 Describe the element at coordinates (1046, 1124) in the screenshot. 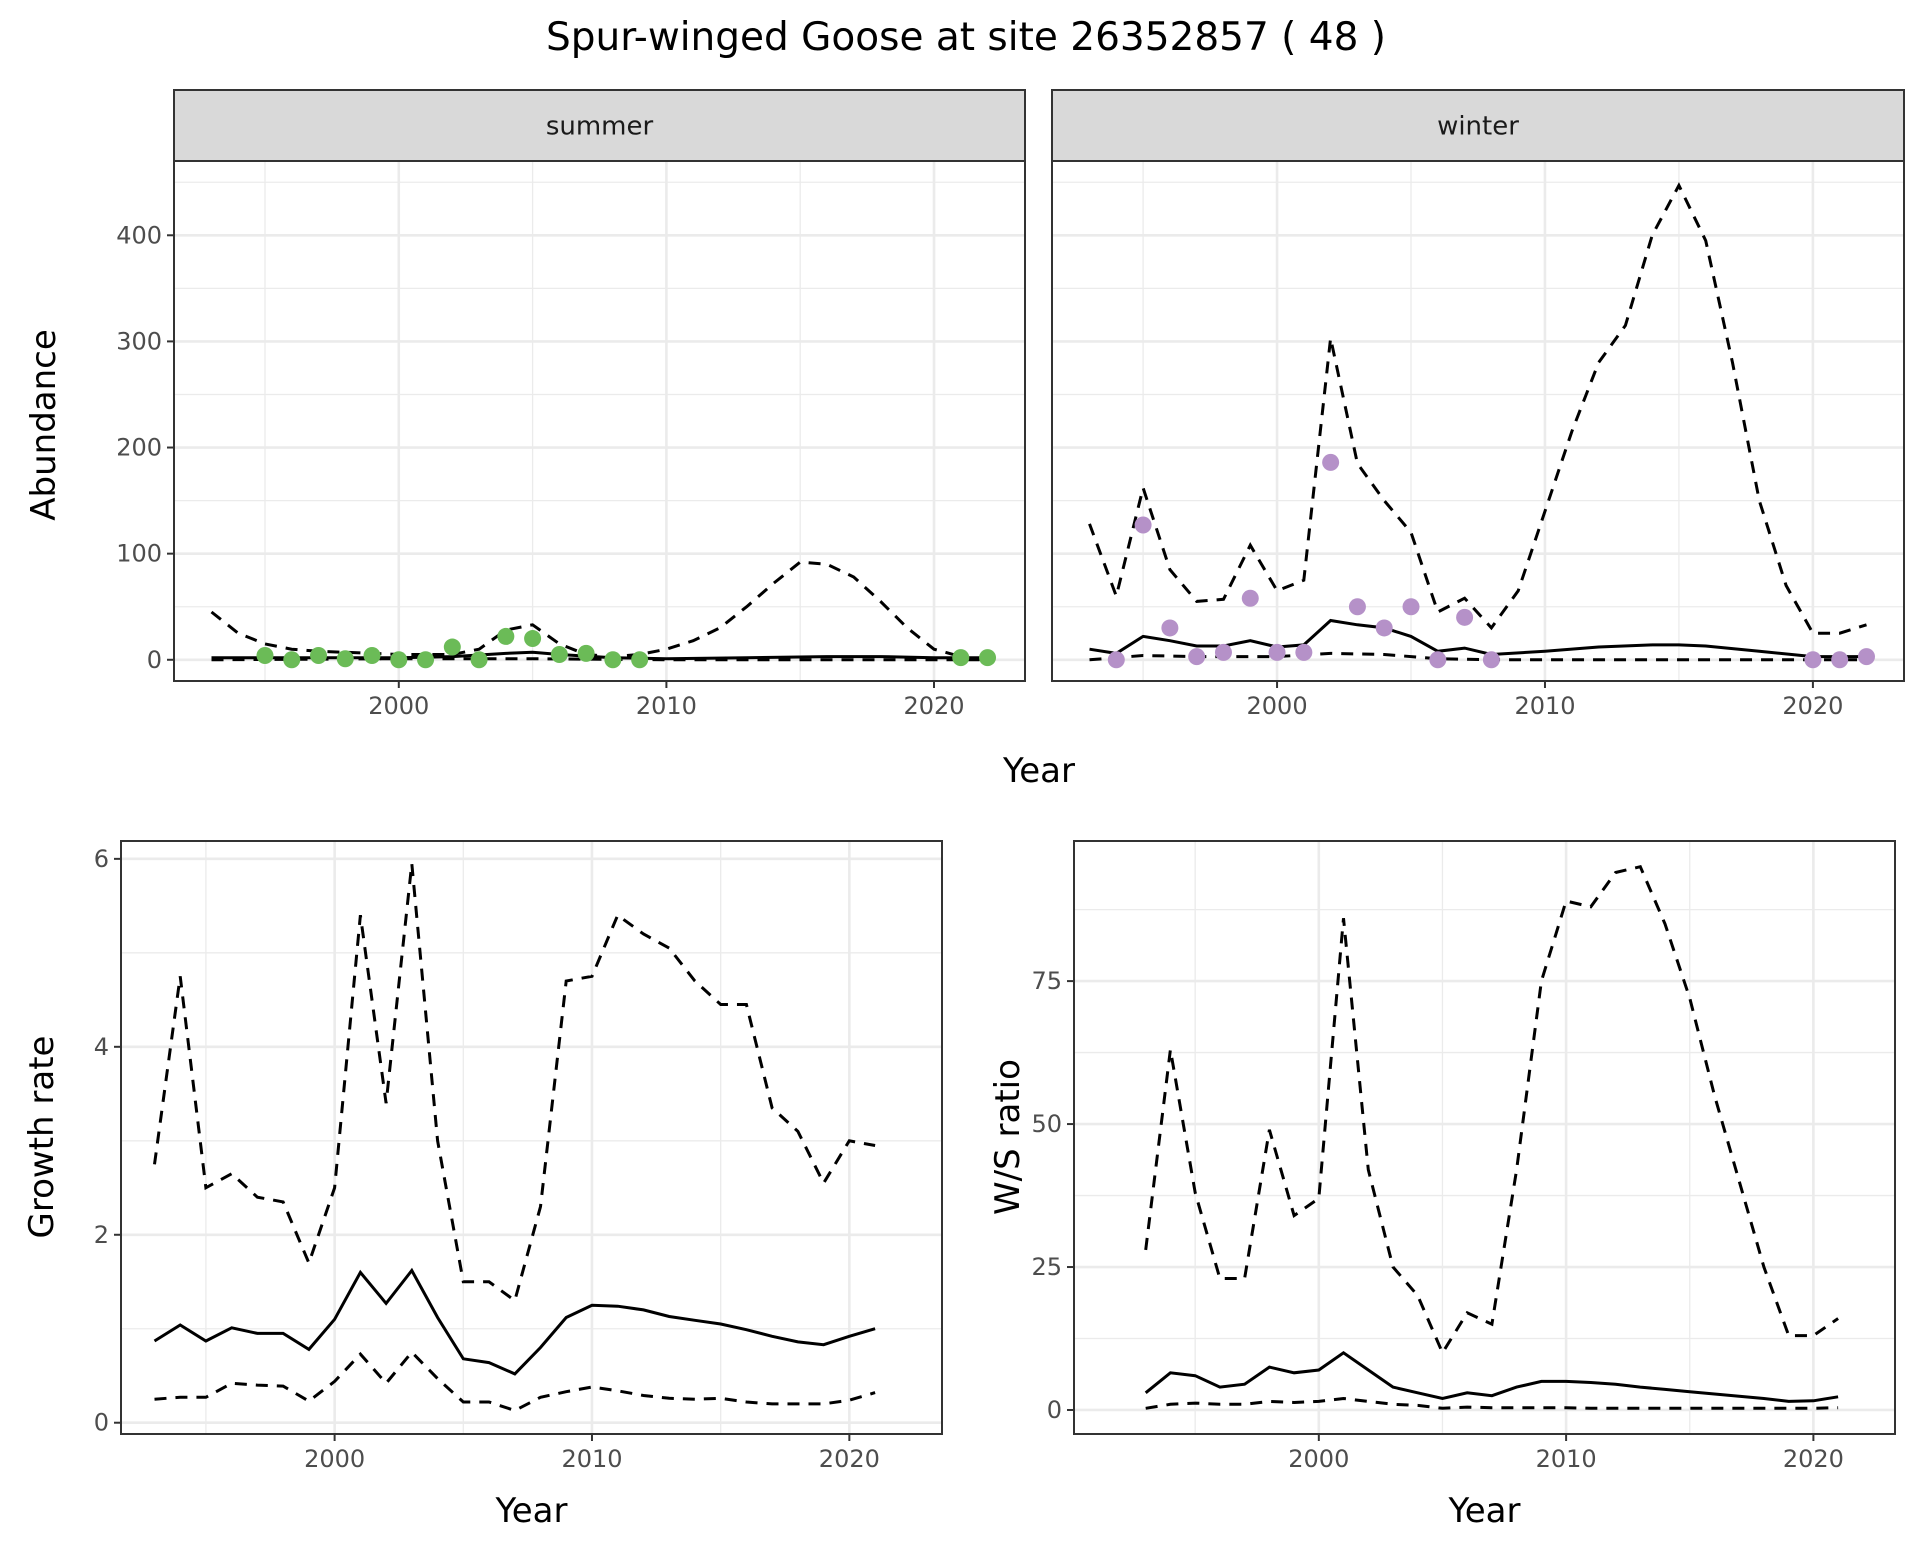

I see `y-tick-label: 50` at that location.